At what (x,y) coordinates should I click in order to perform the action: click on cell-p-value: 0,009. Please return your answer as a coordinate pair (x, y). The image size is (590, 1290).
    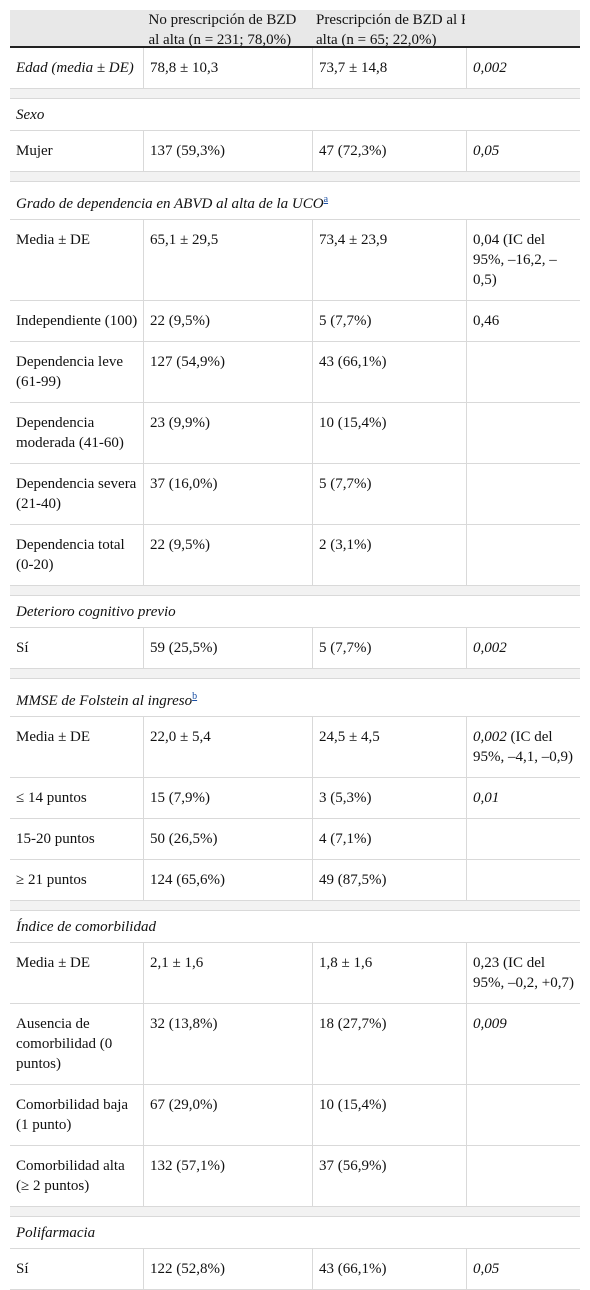
    Looking at the image, I should click on (490, 1024).